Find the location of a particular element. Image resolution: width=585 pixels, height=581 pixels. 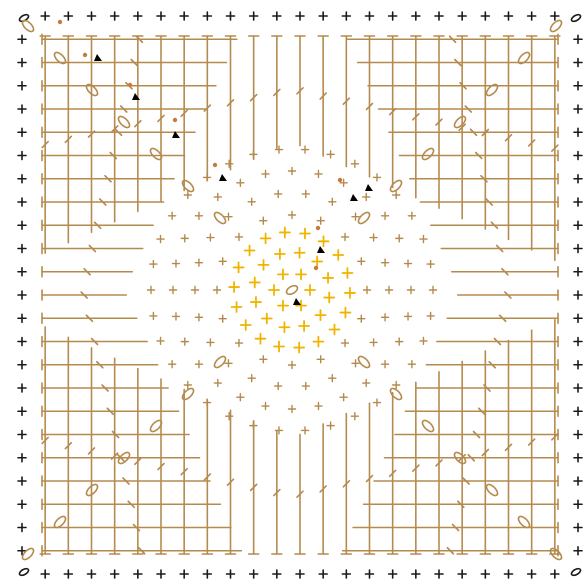

corner-chain-stitch is located at coordinates (576, 18).